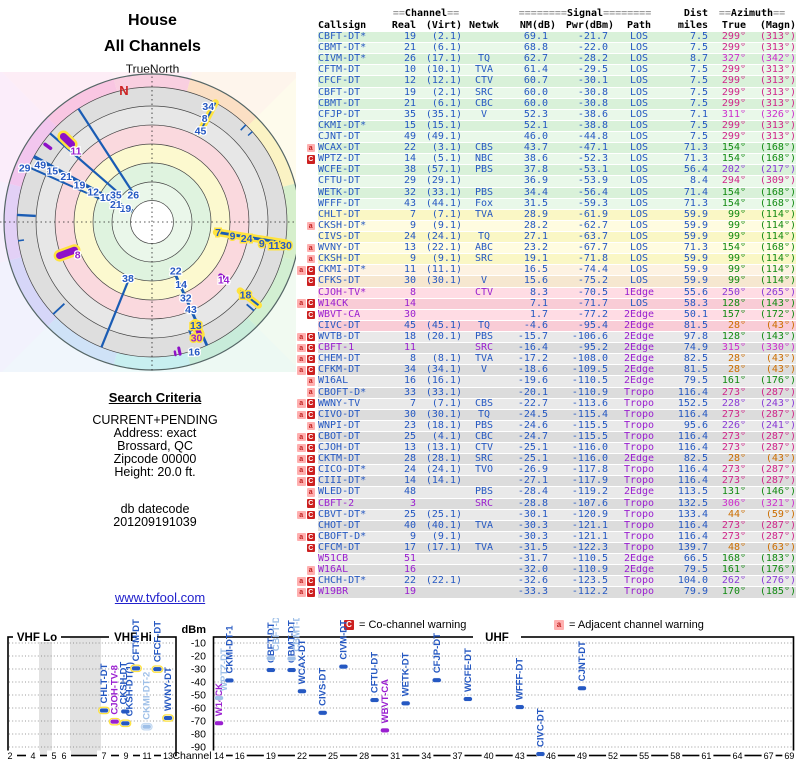 This screenshot has height=768, width=800. I want to click on cell-az_true: 154°, so click(727, 192).